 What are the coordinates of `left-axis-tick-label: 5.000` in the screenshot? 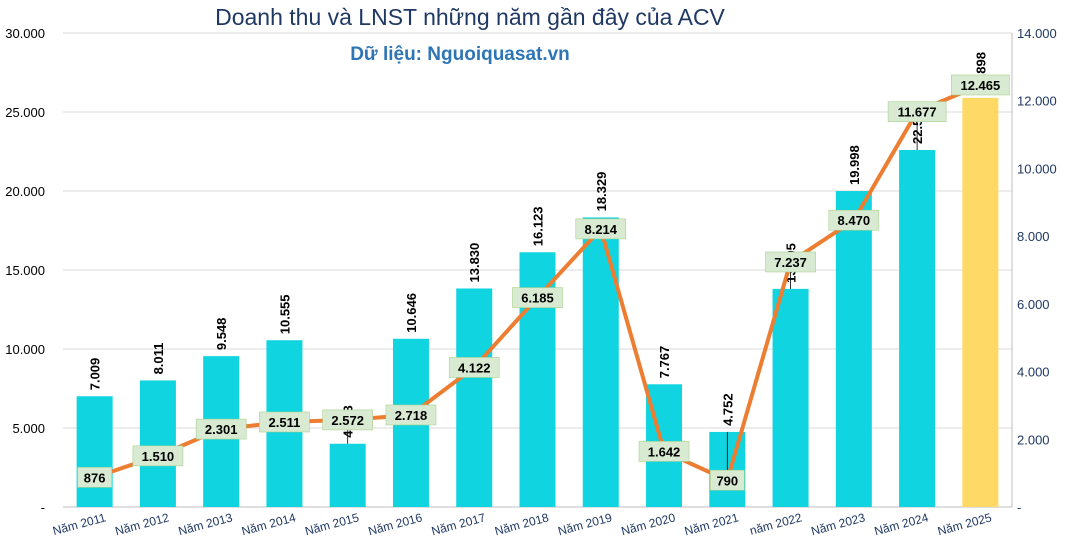 It's located at (28, 428).